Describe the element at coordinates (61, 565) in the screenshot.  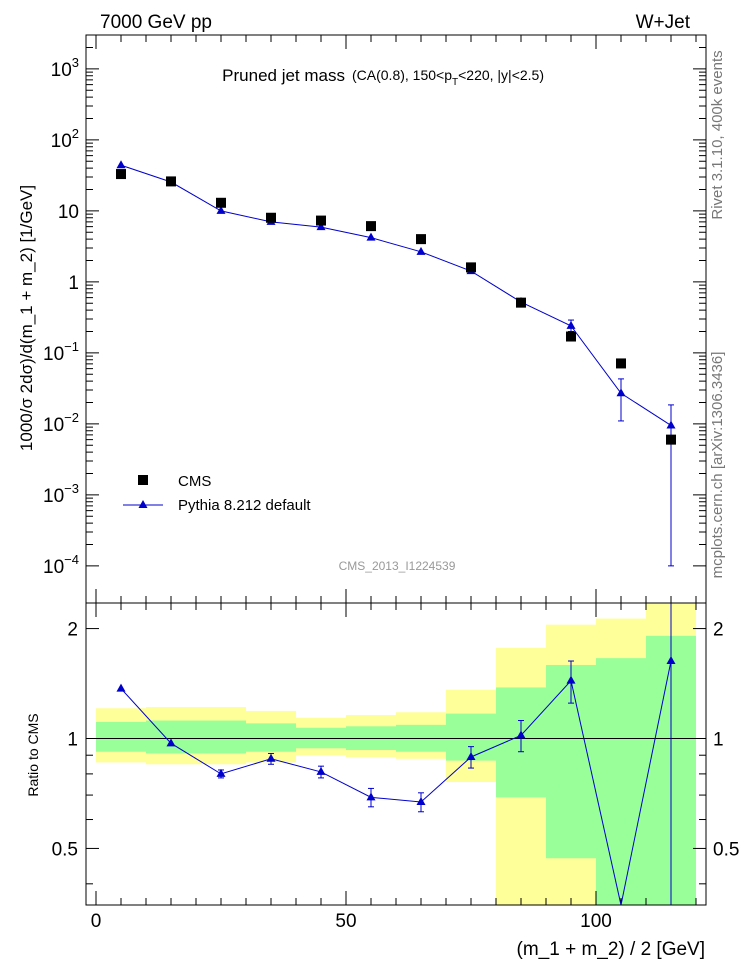
I see `main-y-tick-label: 10⁻⁴` at that location.